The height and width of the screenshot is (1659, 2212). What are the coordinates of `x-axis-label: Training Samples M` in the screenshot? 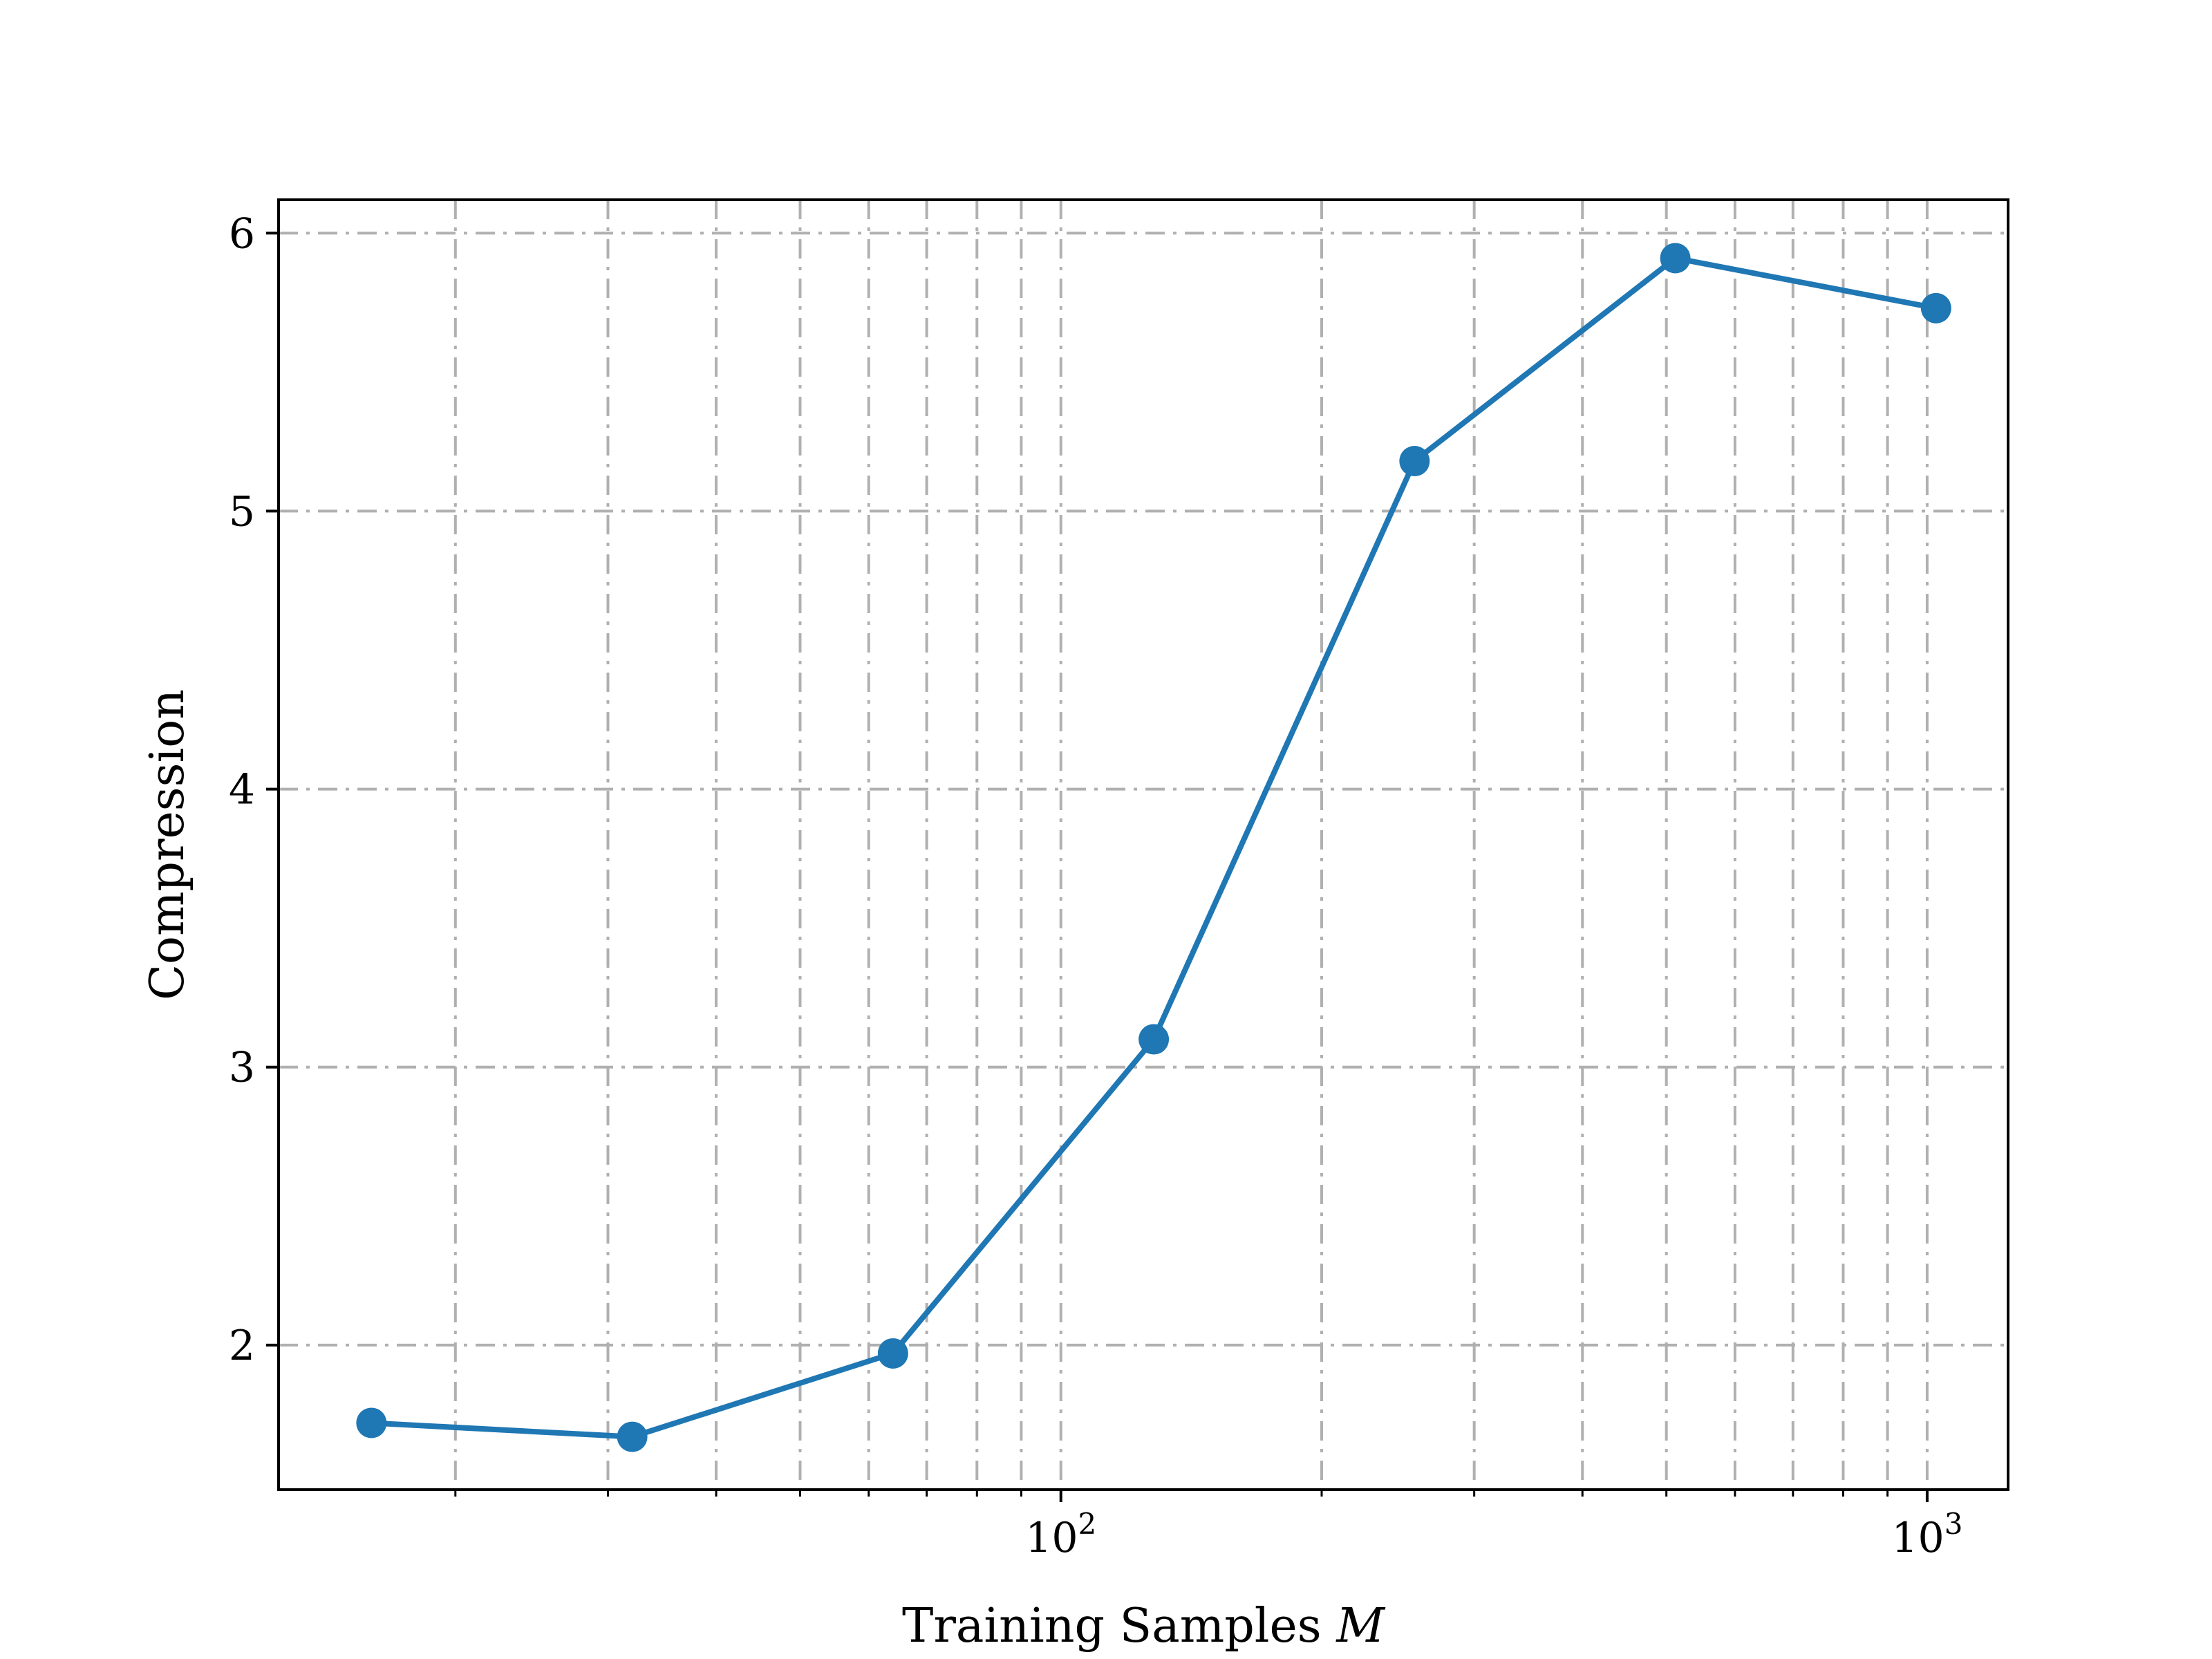 It's located at (1144, 1626).